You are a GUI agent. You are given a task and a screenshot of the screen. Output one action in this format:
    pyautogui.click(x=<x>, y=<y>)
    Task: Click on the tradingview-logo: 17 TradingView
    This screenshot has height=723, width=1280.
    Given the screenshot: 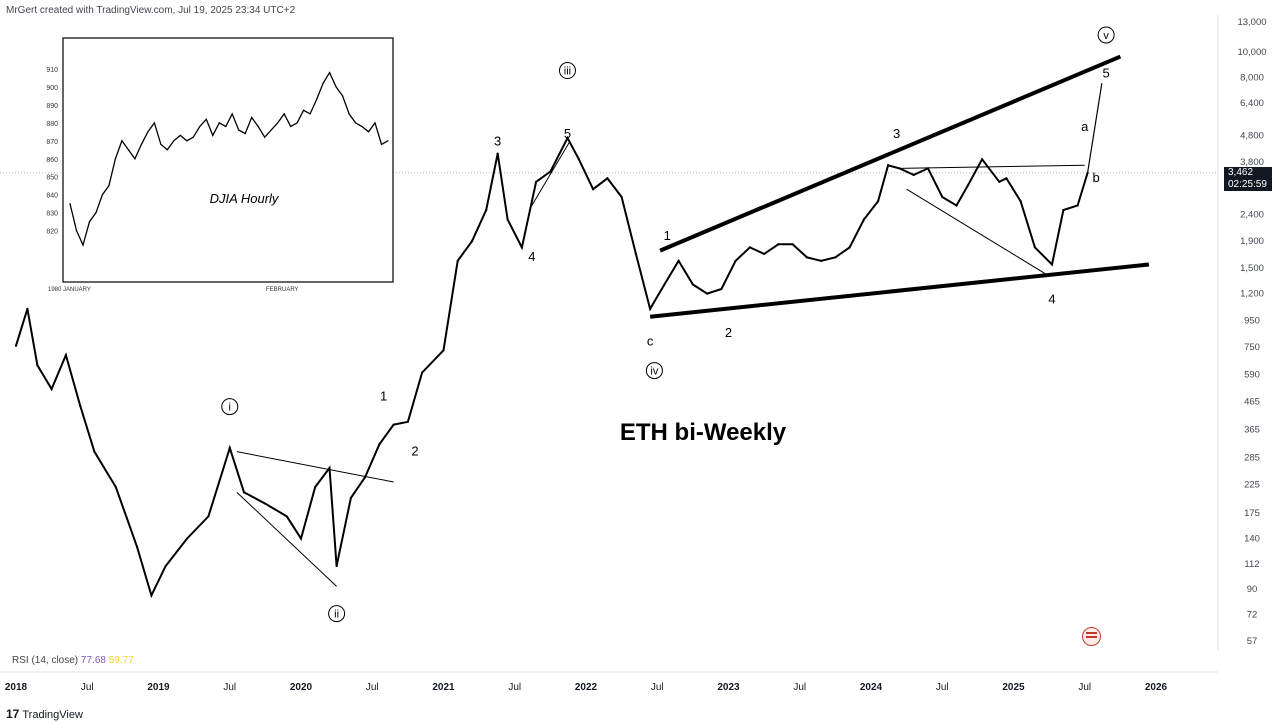 What is the action you would take?
    pyautogui.click(x=44, y=714)
    